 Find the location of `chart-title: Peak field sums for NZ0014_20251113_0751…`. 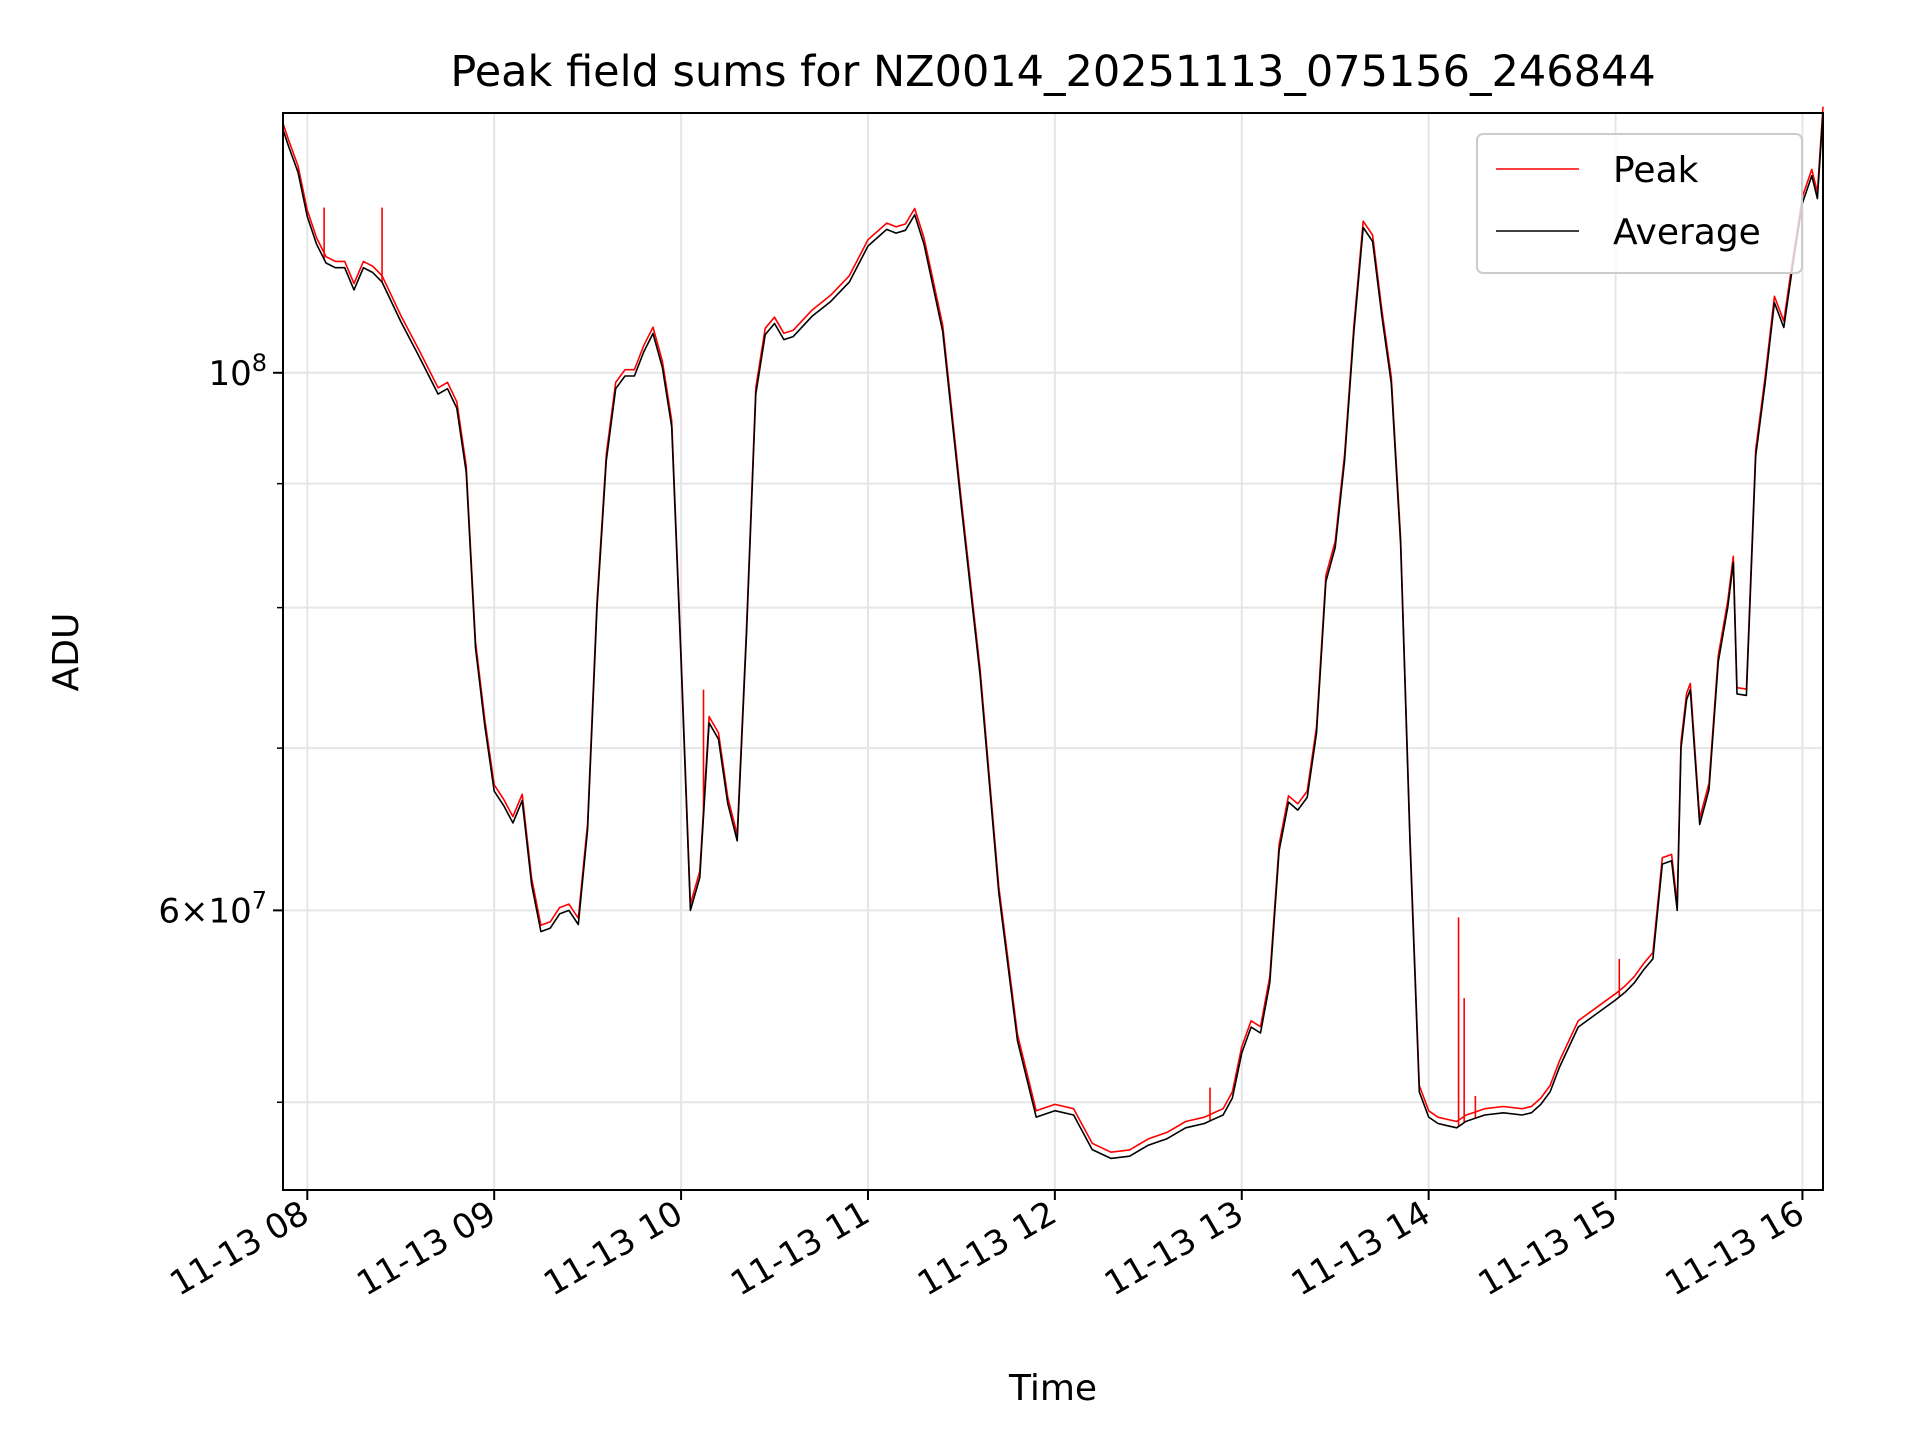

chart-title: Peak field sums for NZ0014_20251113_0751… is located at coordinates (1052, 72).